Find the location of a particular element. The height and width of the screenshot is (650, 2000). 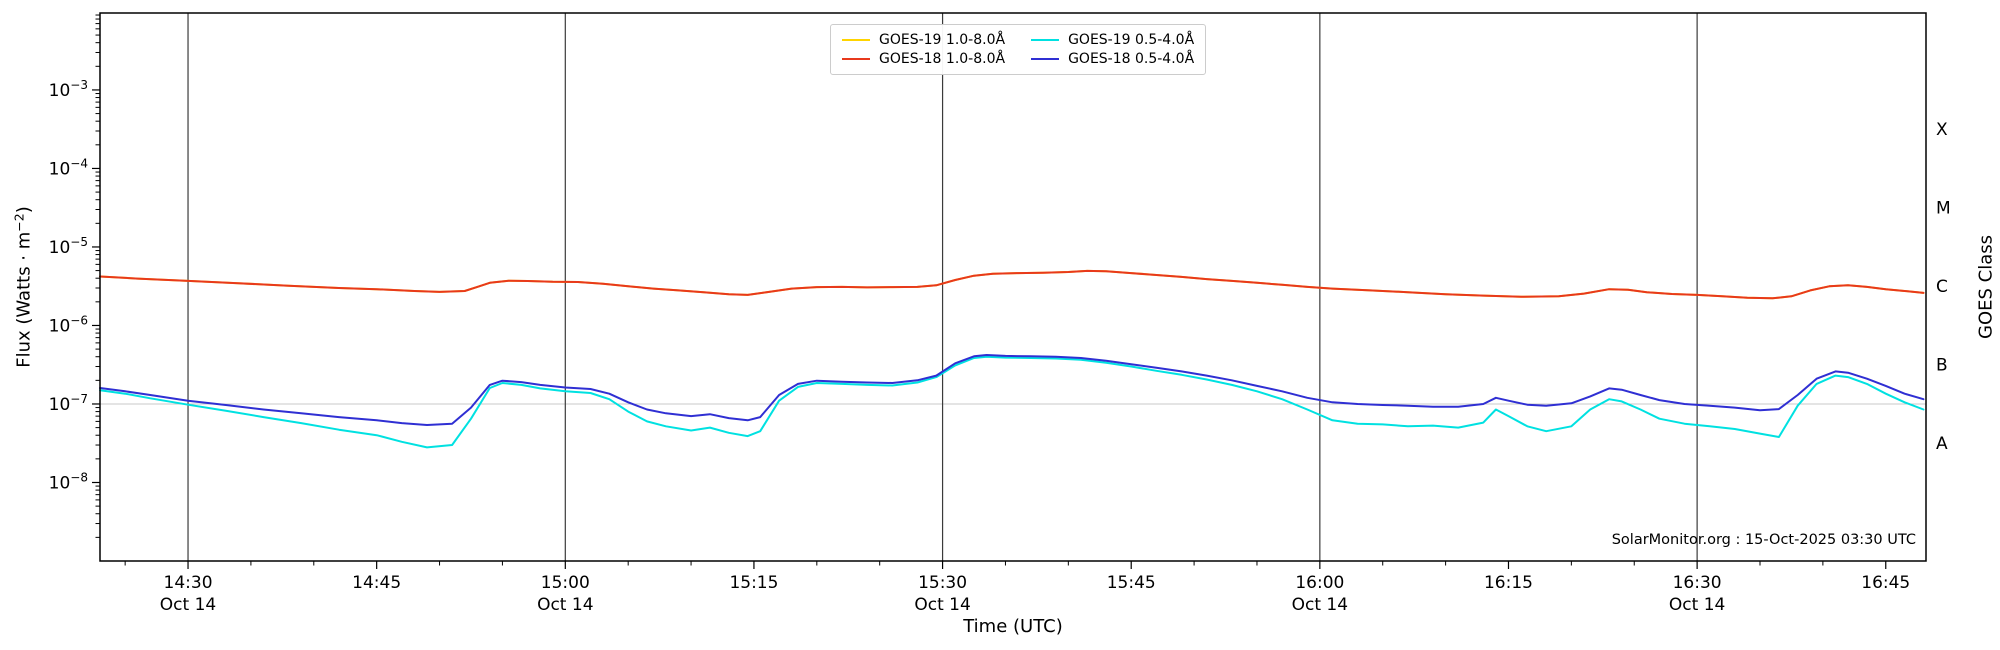

legend-entry: GOES-19 1.0-8.0Å is located at coordinates (923, 40).